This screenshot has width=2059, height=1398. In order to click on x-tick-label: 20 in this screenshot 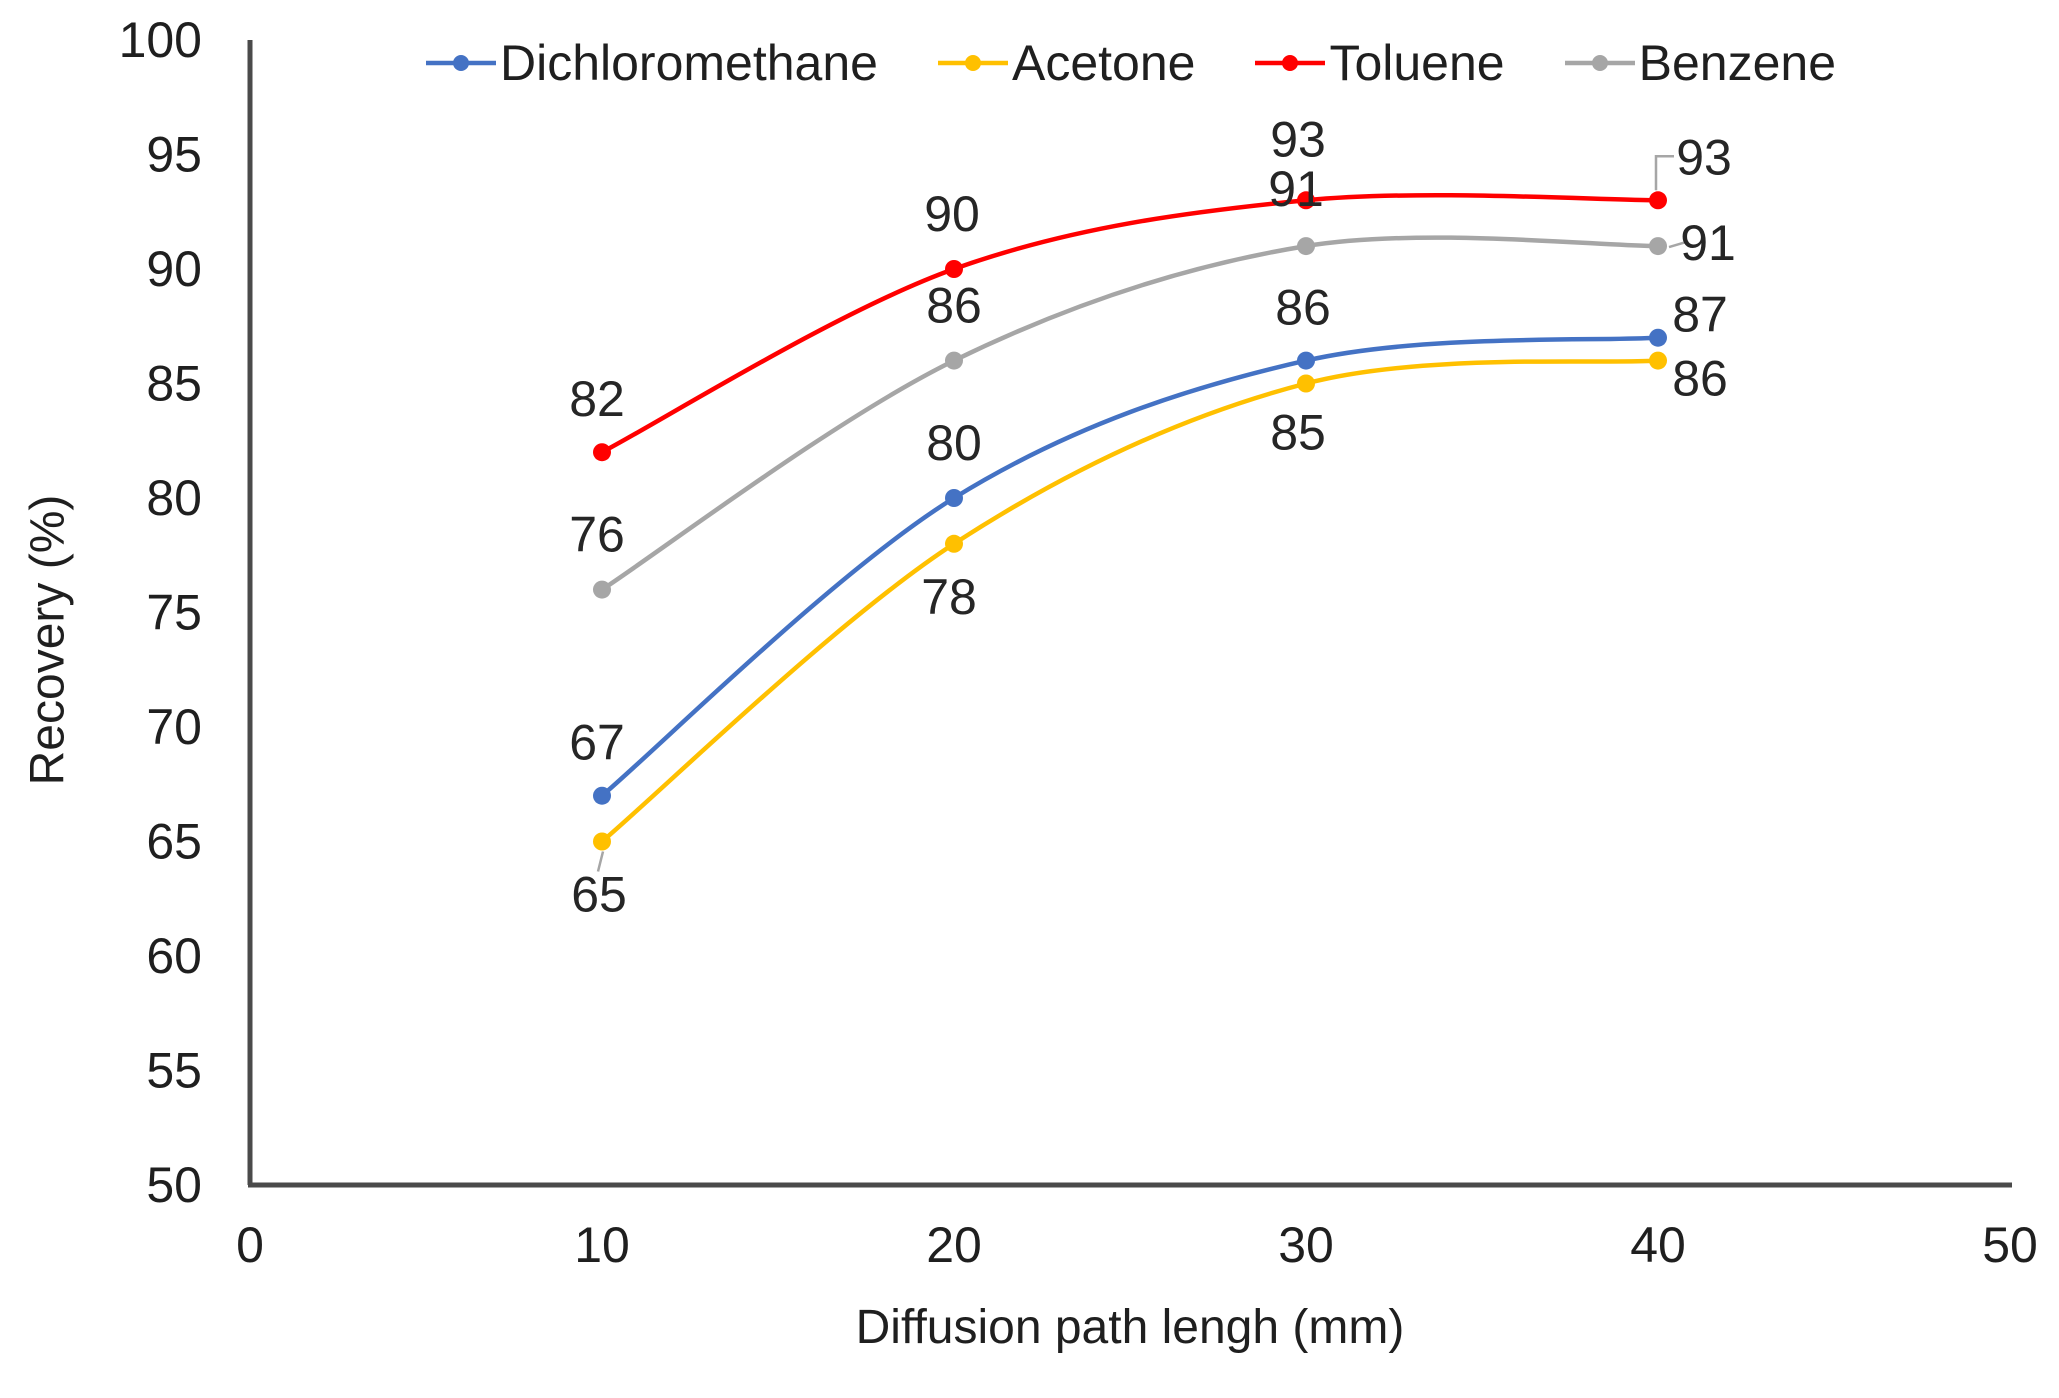, I will do `click(954, 1245)`.